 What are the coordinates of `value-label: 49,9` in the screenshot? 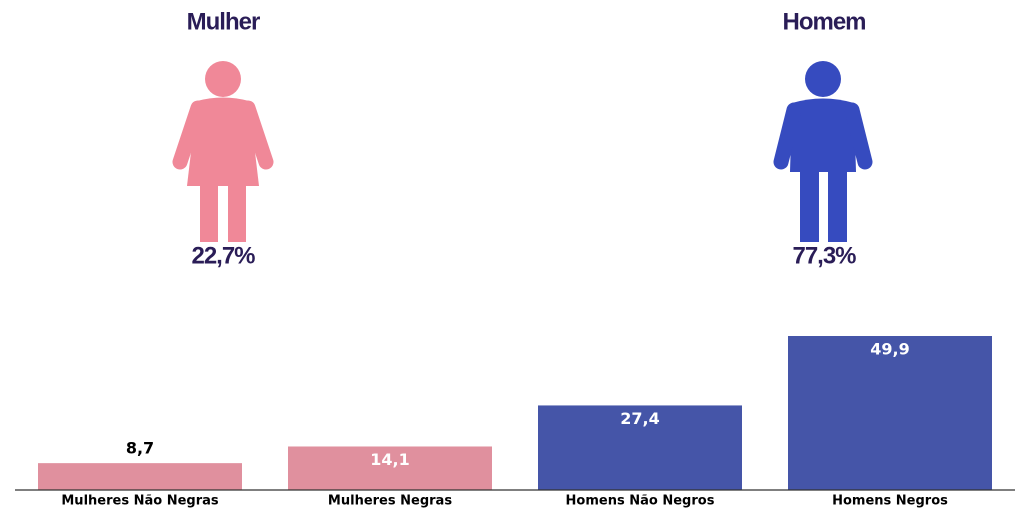 It's located at (889, 349).